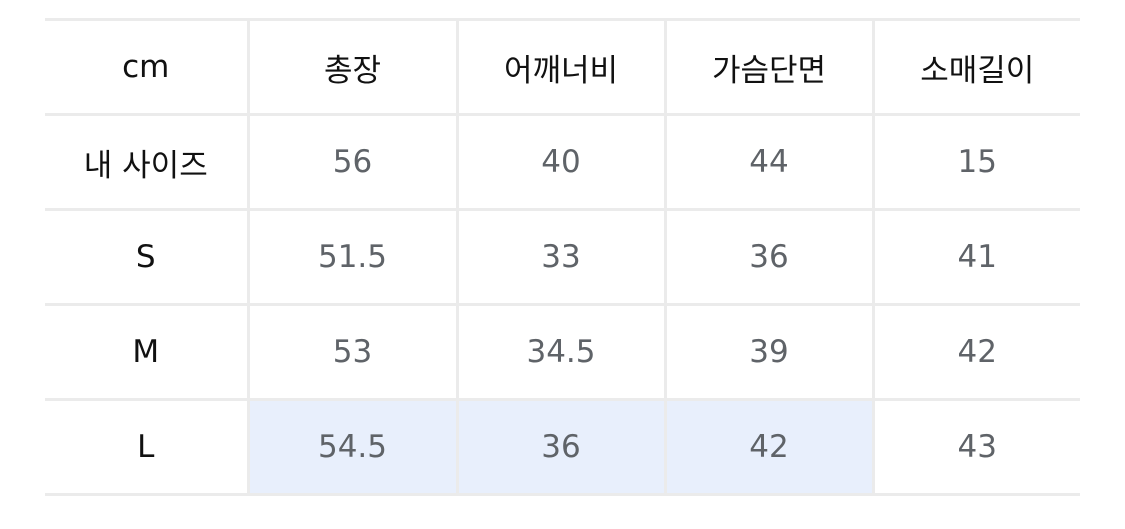 This screenshot has height=529, width=1125. Describe the element at coordinates (352, 257) in the screenshot. I see `table-cell: 51.5` at that location.